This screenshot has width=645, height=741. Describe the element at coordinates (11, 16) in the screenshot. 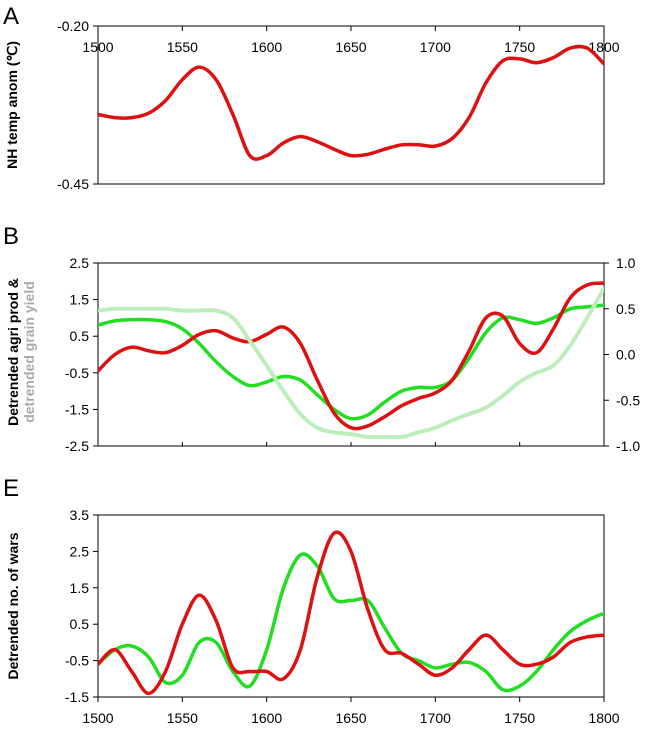

I see `panel-label: A` at that location.